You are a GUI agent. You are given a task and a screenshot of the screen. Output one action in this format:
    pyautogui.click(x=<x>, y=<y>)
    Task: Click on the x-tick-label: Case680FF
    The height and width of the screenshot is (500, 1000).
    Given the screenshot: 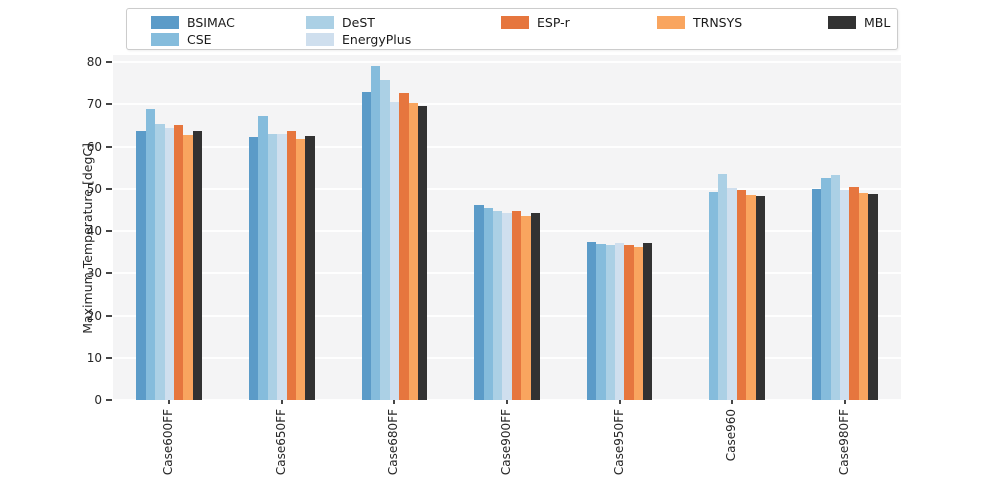 What is the action you would take?
    pyautogui.click(x=393, y=442)
    